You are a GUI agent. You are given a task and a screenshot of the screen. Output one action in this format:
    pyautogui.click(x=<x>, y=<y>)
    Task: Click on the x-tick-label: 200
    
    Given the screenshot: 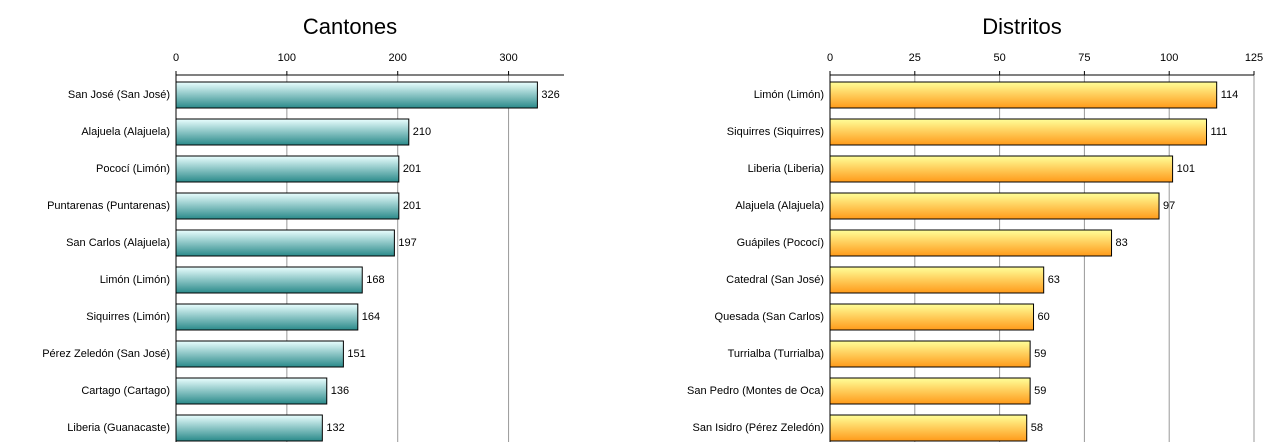 What is the action you would take?
    pyautogui.click(x=398, y=58)
    